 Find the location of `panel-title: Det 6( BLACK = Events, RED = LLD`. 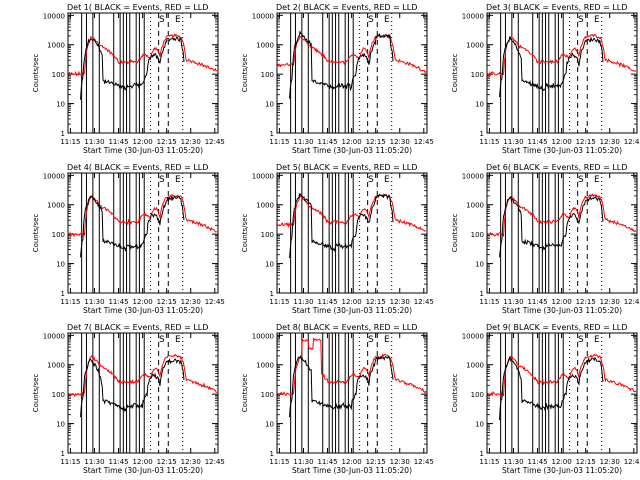

panel-title: Det 6( BLACK = Events, RED = LLD is located at coordinates (556, 167).